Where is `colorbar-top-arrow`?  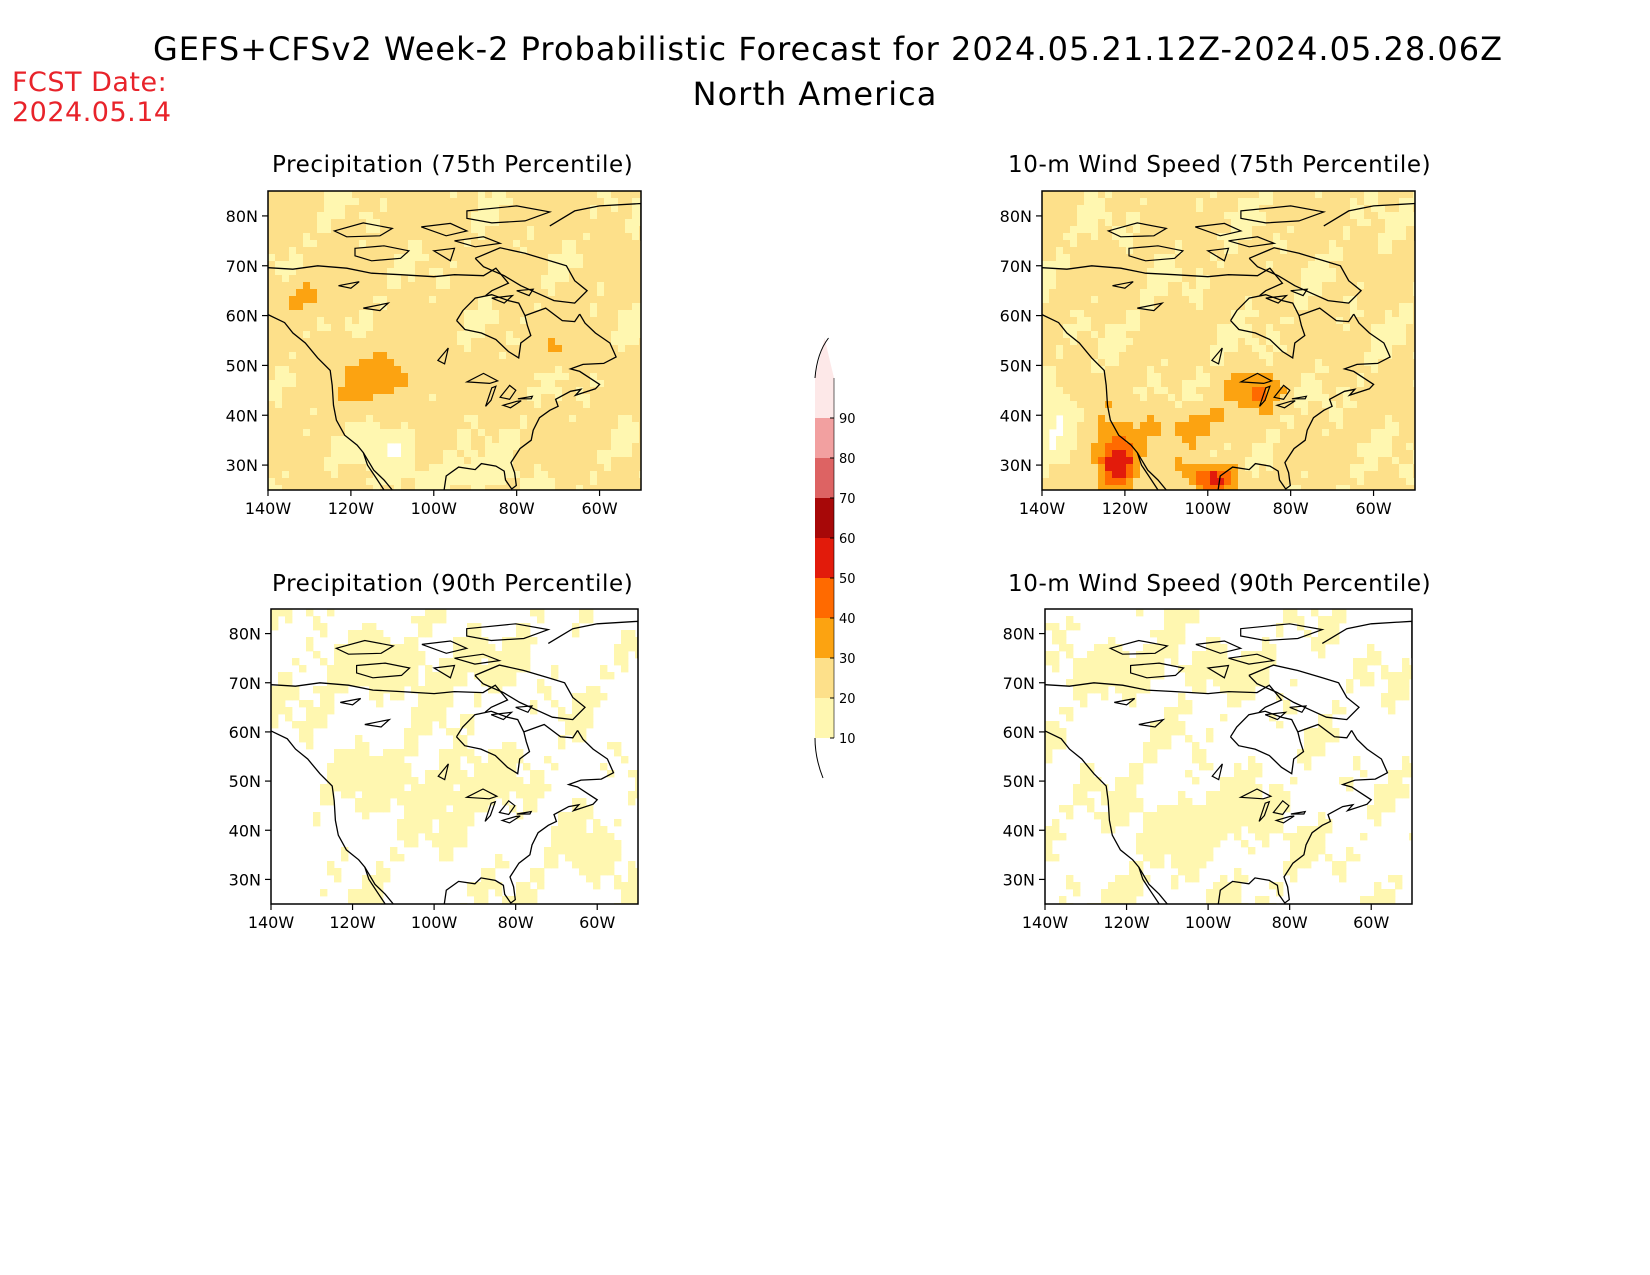 colorbar-top-arrow is located at coordinates (824, 358).